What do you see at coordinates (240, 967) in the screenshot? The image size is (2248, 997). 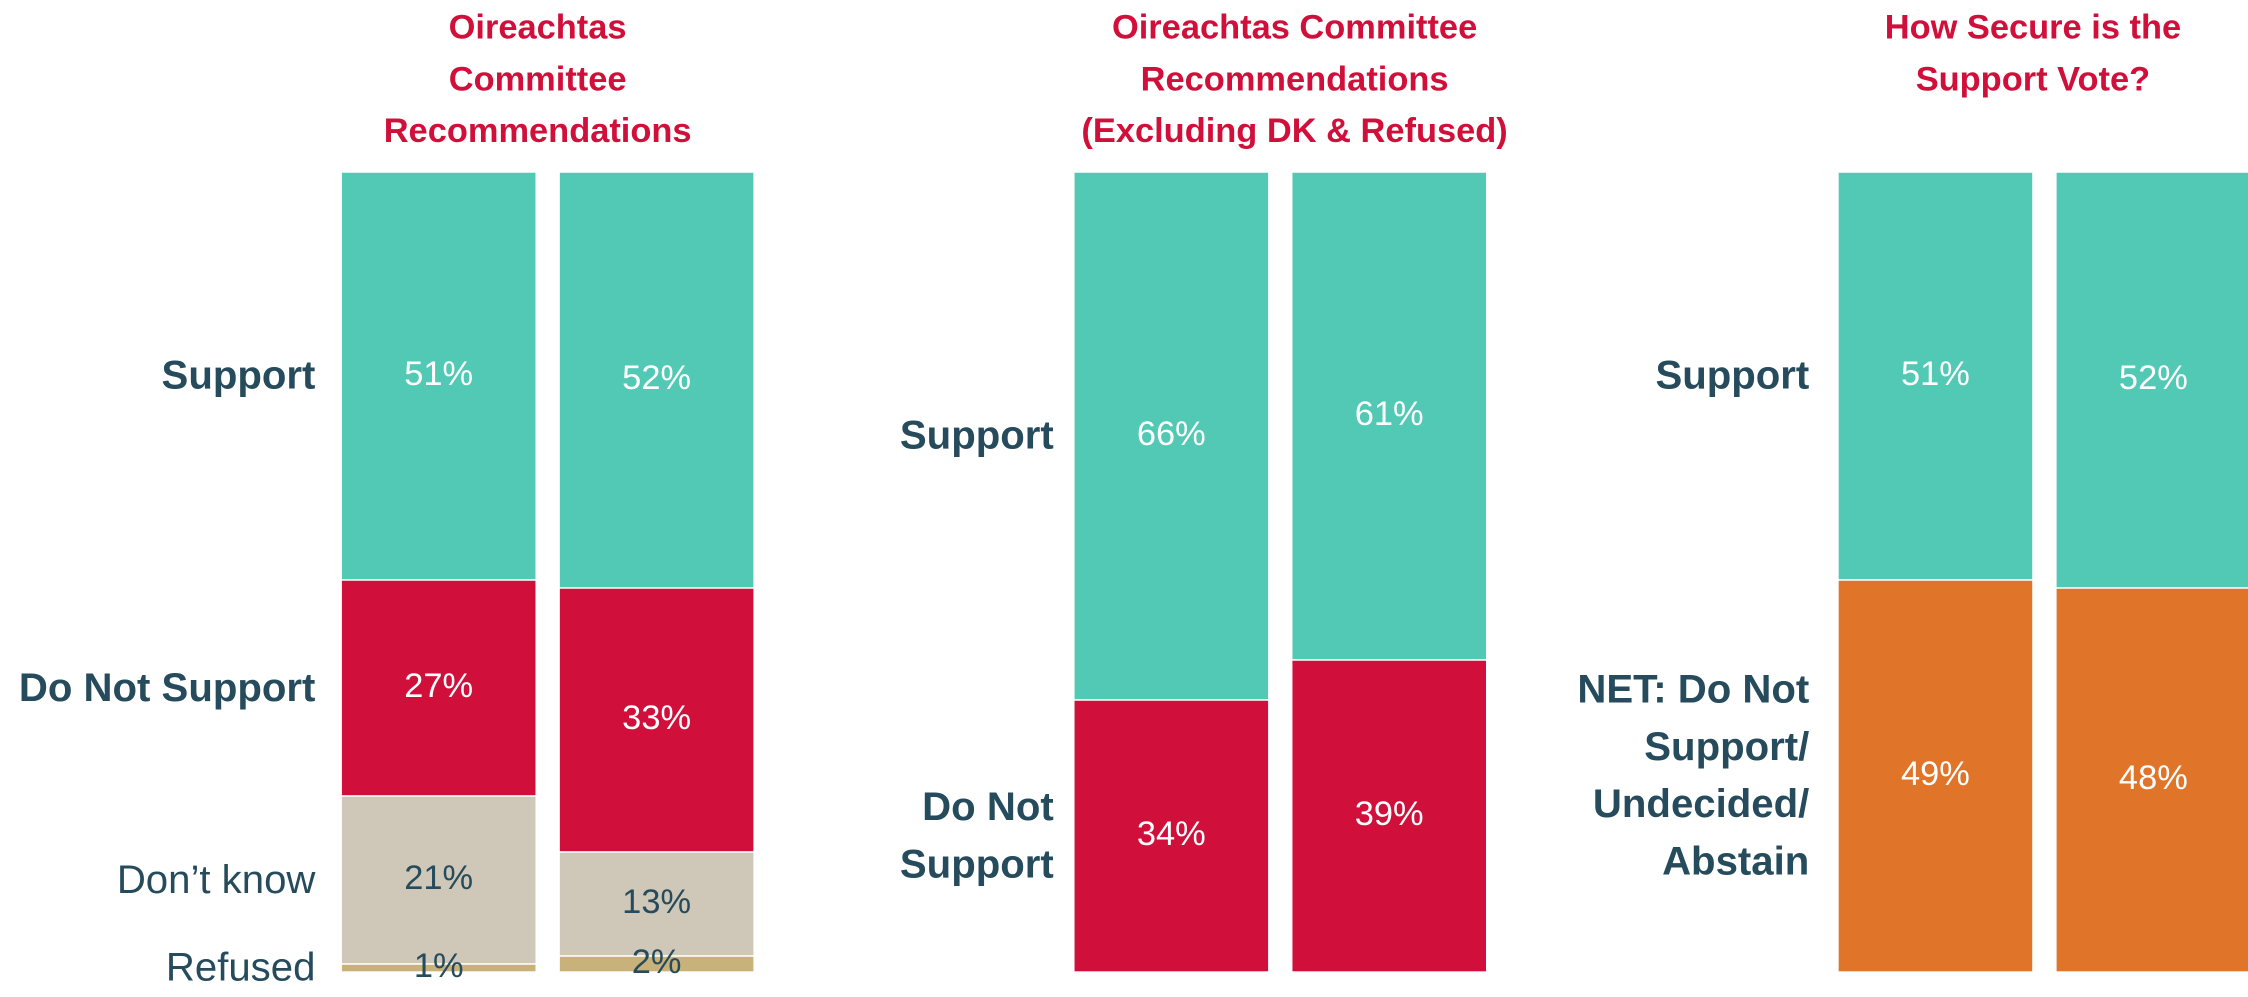 I see `legend-label: Refused` at bounding box center [240, 967].